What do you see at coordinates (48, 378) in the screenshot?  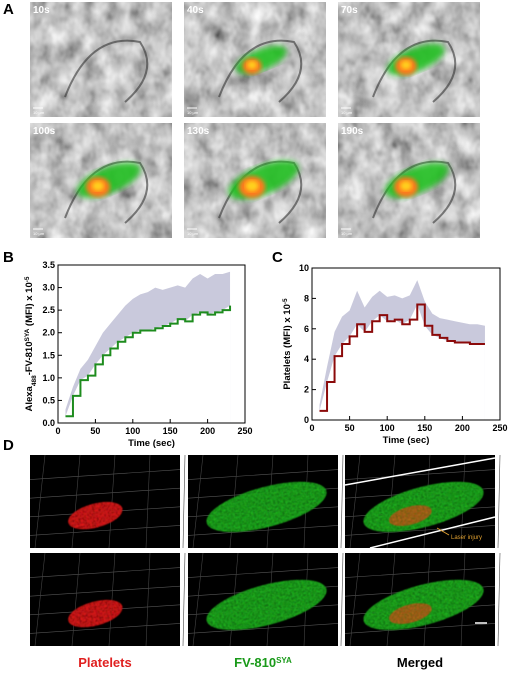 I see `y-tick-label: 1.0` at bounding box center [48, 378].